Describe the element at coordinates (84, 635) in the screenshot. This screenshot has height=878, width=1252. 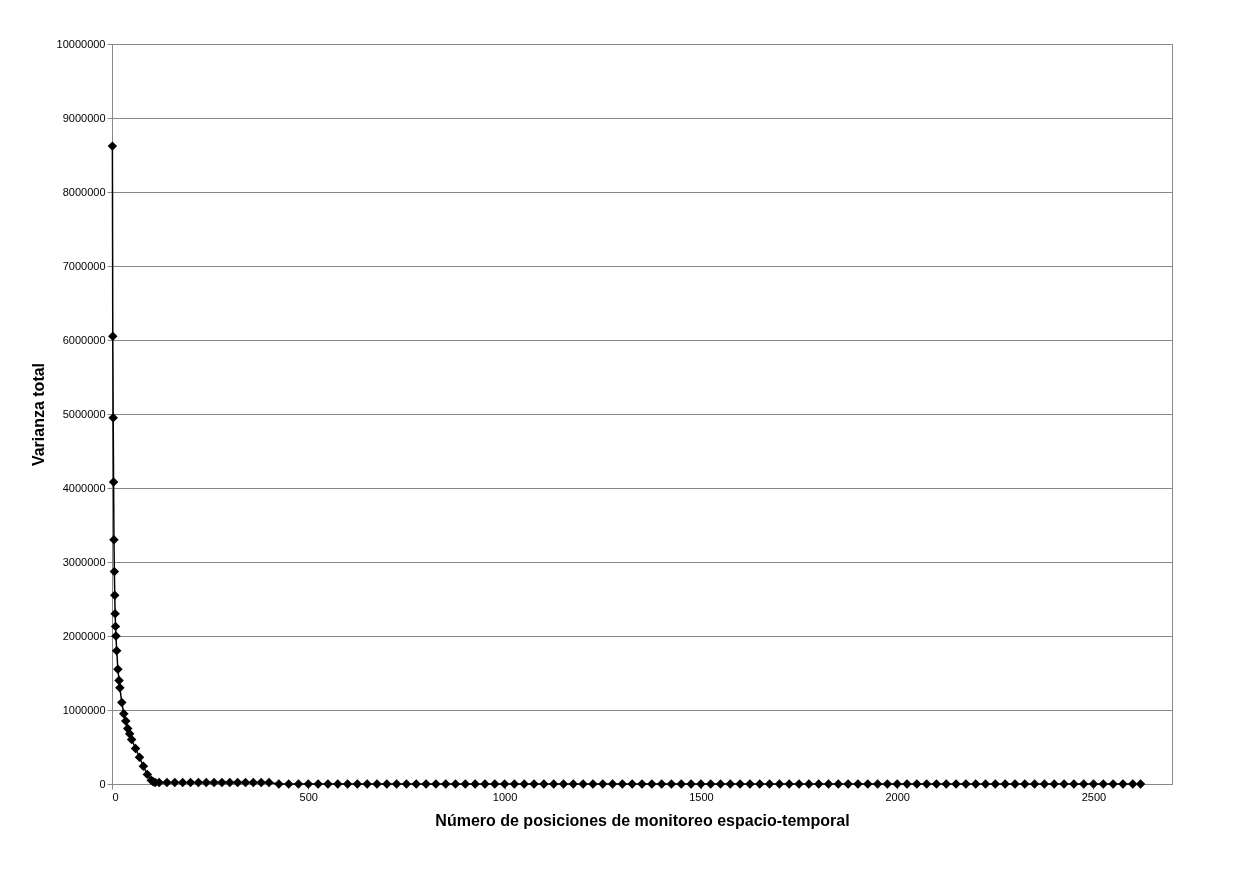
I see `y-tick-label: 2000000` at that location.